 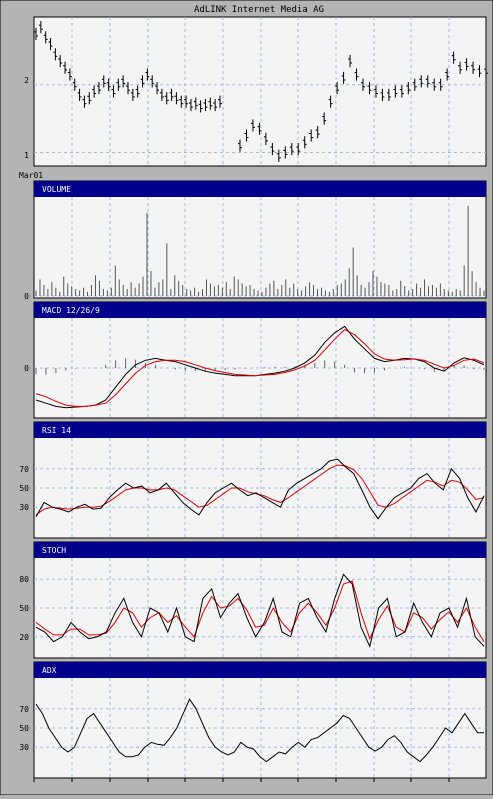 What do you see at coordinates (56, 430) in the screenshot?
I see `panel-title: RSI 14` at bounding box center [56, 430].